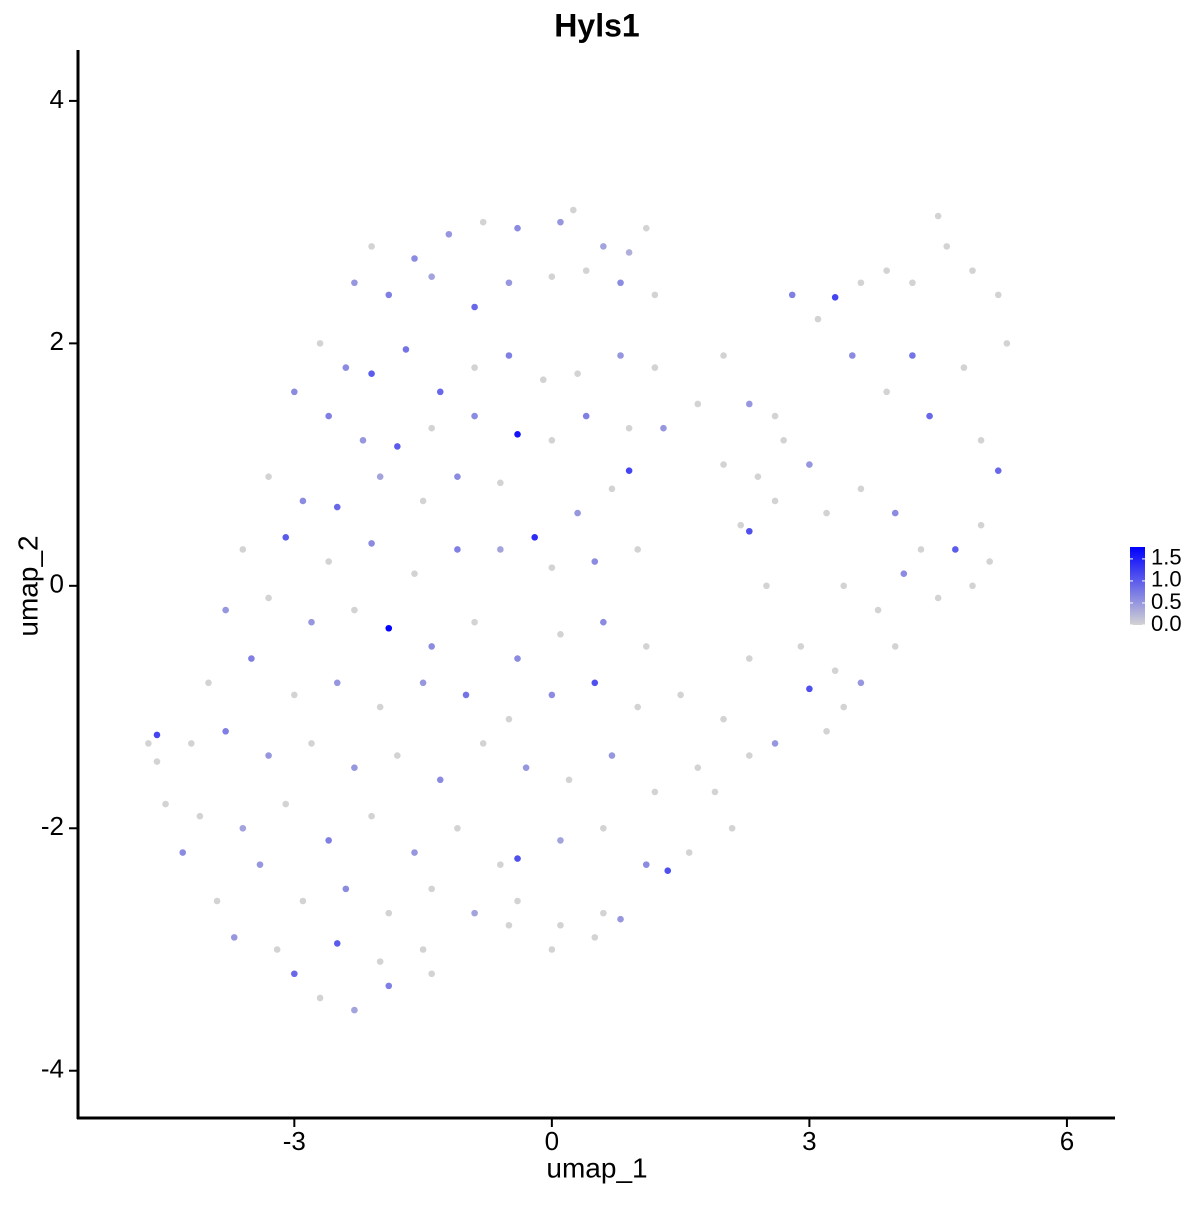  What do you see at coordinates (57, 99) in the screenshot?
I see `y-tick-label: 4` at bounding box center [57, 99].